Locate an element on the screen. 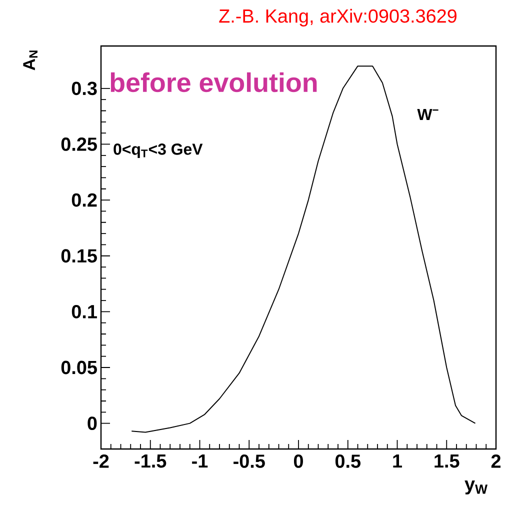 The image size is (505, 514). y-tick-label: 0 is located at coordinates (92, 423).